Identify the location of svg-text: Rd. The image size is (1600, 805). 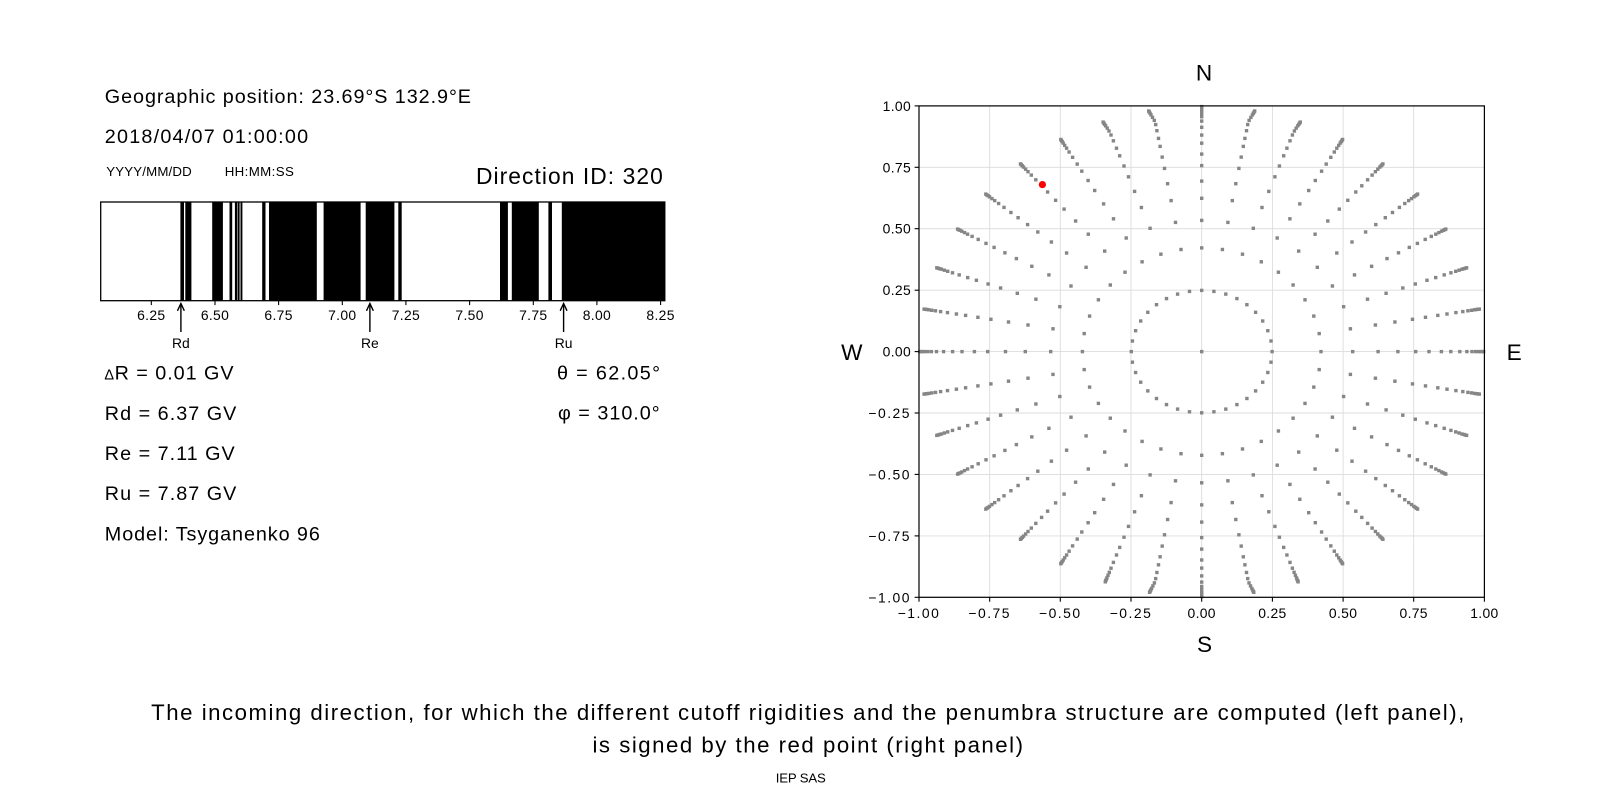
(181, 343).